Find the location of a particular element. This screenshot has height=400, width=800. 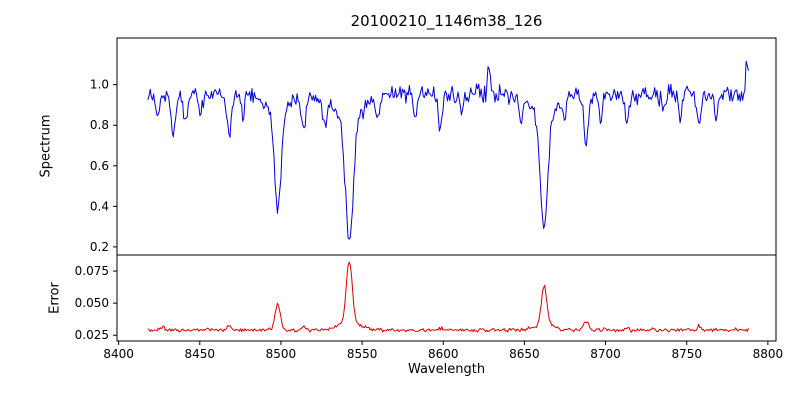

svg-text: 8600 is located at coordinates (443, 354).